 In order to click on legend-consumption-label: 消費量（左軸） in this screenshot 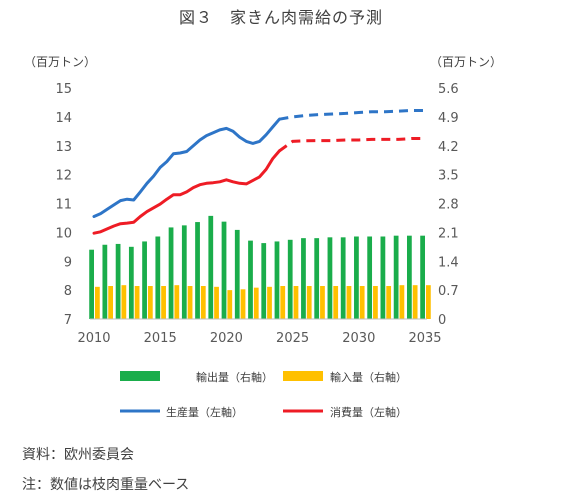, I will do `click(368, 412)`.